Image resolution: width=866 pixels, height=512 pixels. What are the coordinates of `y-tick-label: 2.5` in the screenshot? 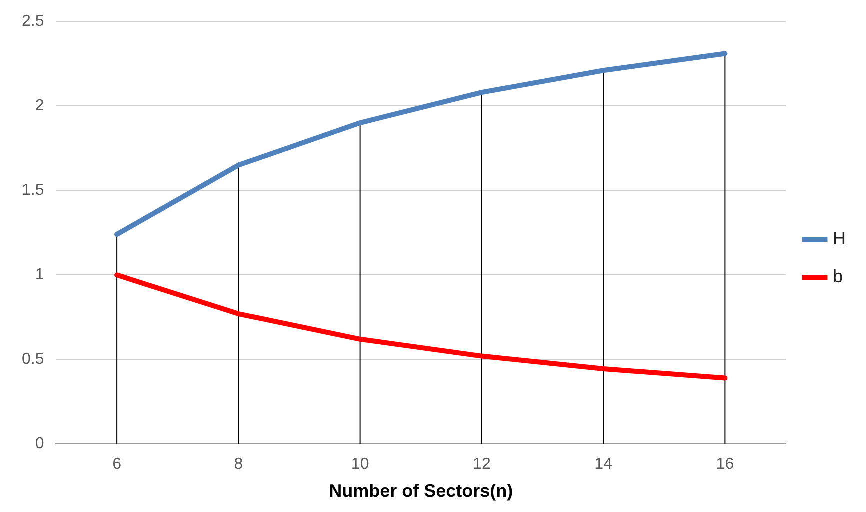 It's located at (33, 21).